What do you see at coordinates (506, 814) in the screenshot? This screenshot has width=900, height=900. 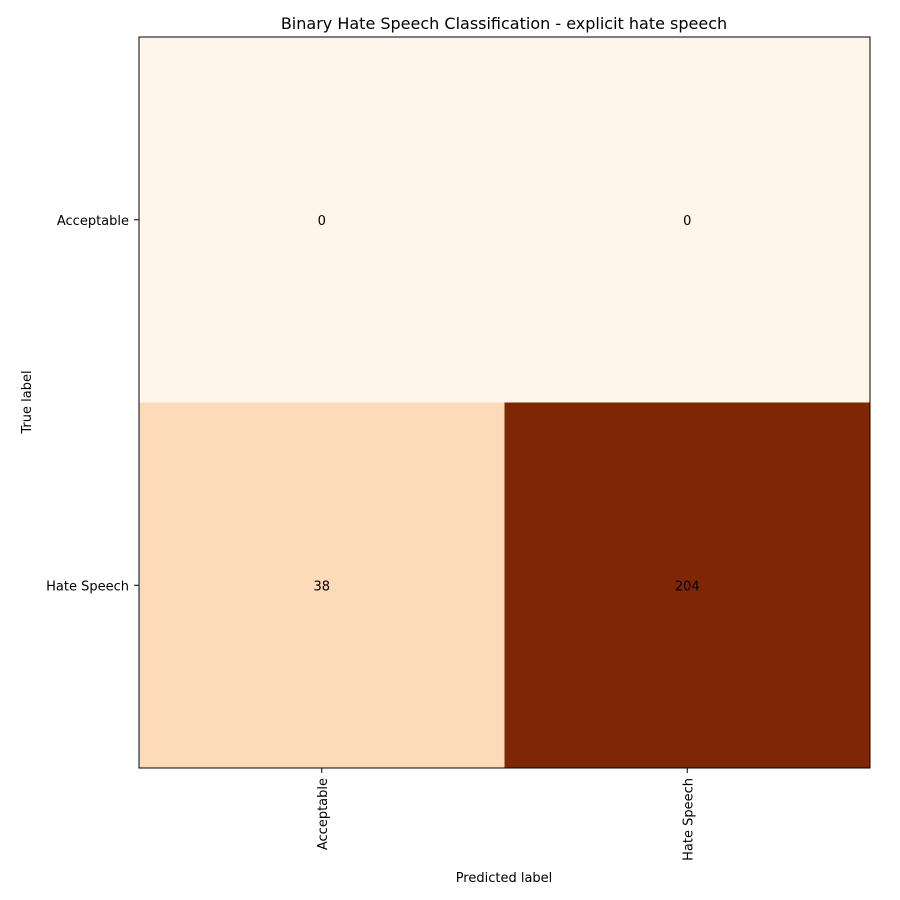 I see `x-axis-ticks: Acceptable Hate Speech` at bounding box center [506, 814].